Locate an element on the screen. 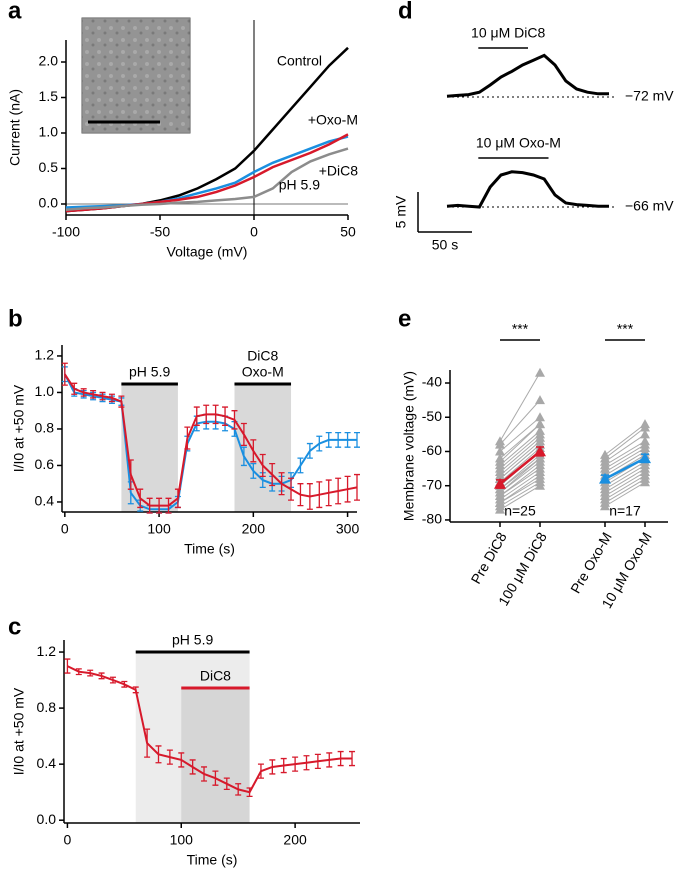 The width and height of the screenshot is (685, 874). voltage-trace is located at coordinates (527, 189).